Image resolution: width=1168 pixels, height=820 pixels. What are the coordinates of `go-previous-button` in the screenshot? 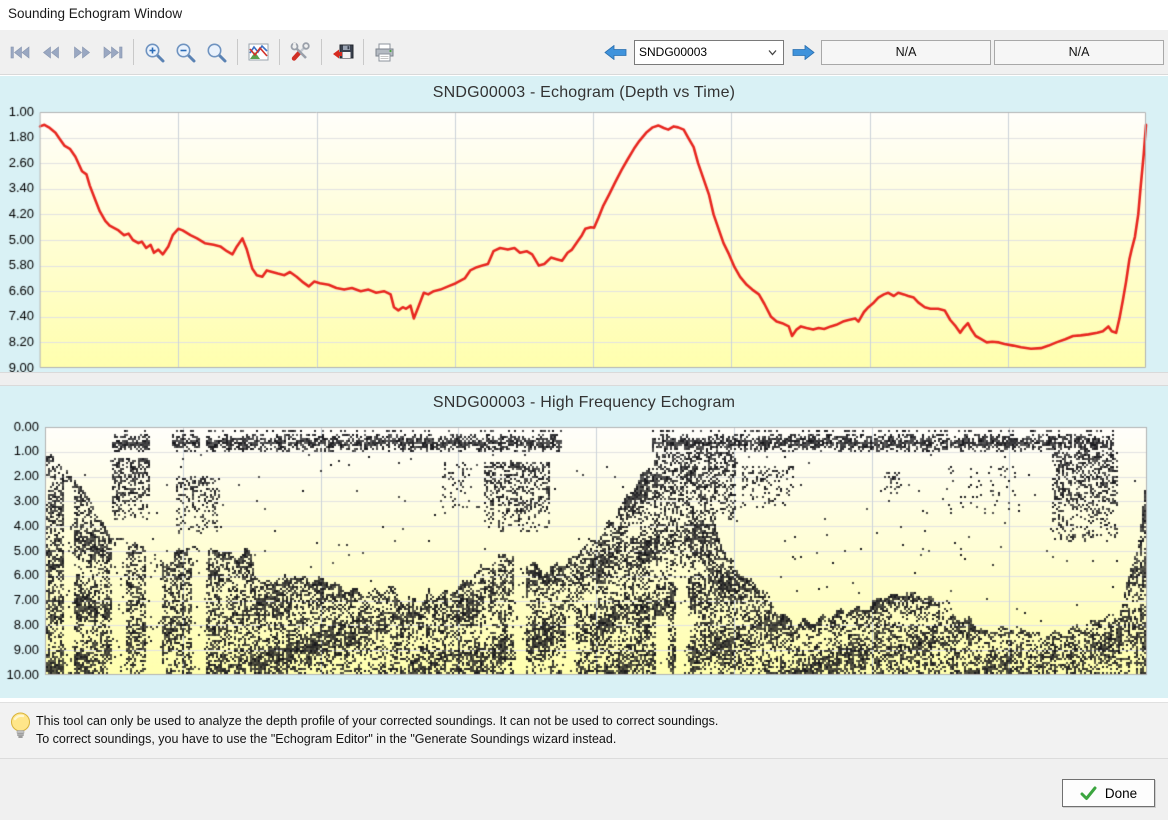 It's located at (50, 52).